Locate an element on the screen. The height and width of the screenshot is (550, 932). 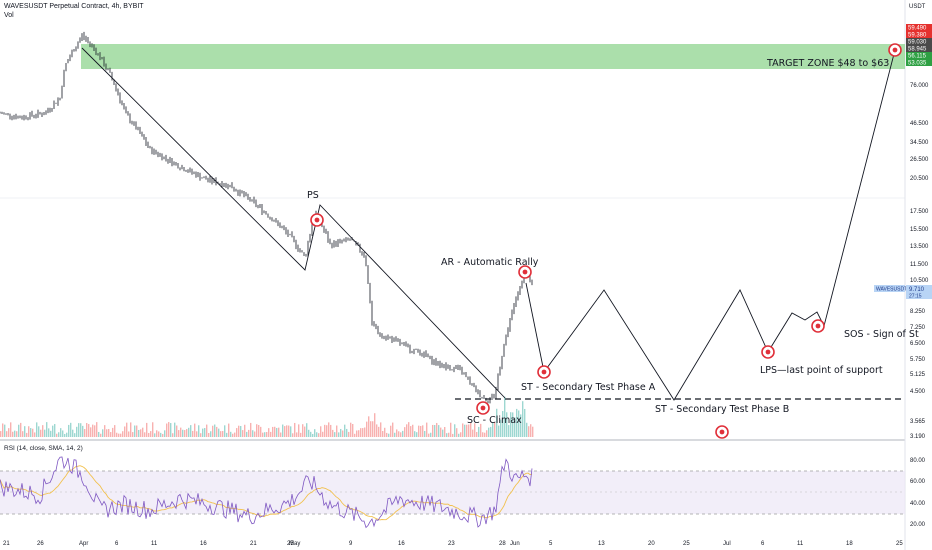
x-tick-label: Apr is located at coordinates (83, 544).